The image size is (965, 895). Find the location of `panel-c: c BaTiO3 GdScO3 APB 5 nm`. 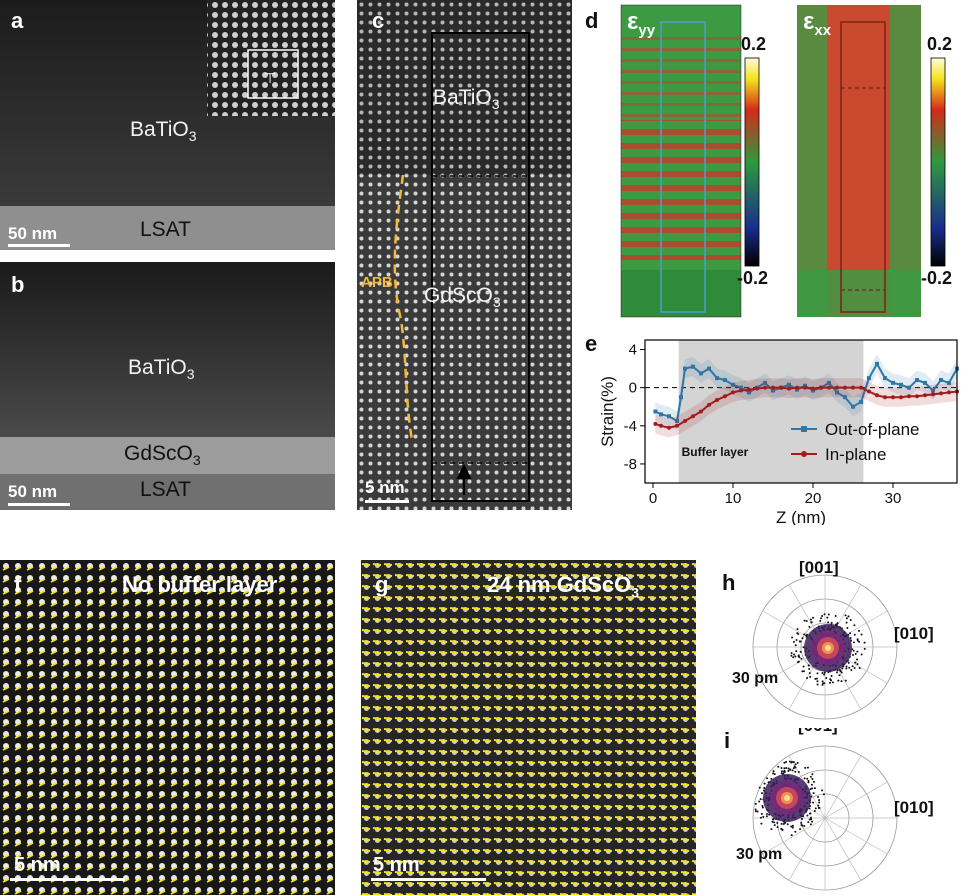

panel-c: c BaTiO3 GdScO3 APB 5 nm is located at coordinates (464, 255).